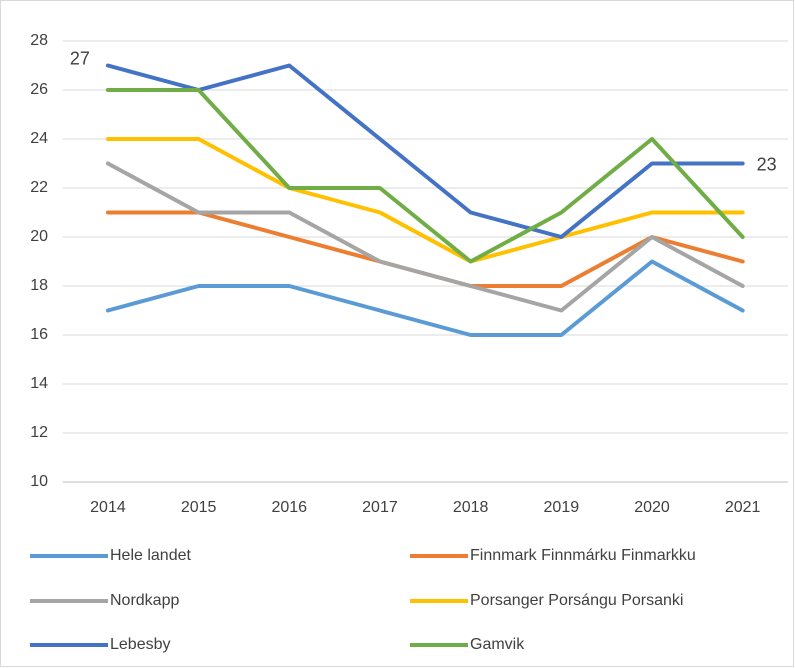 This screenshot has height=668, width=795. What do you see at coordinates (39, 138) in the screenshot?
I see `y-tick-label: 24` at bounding box center [39, 138].